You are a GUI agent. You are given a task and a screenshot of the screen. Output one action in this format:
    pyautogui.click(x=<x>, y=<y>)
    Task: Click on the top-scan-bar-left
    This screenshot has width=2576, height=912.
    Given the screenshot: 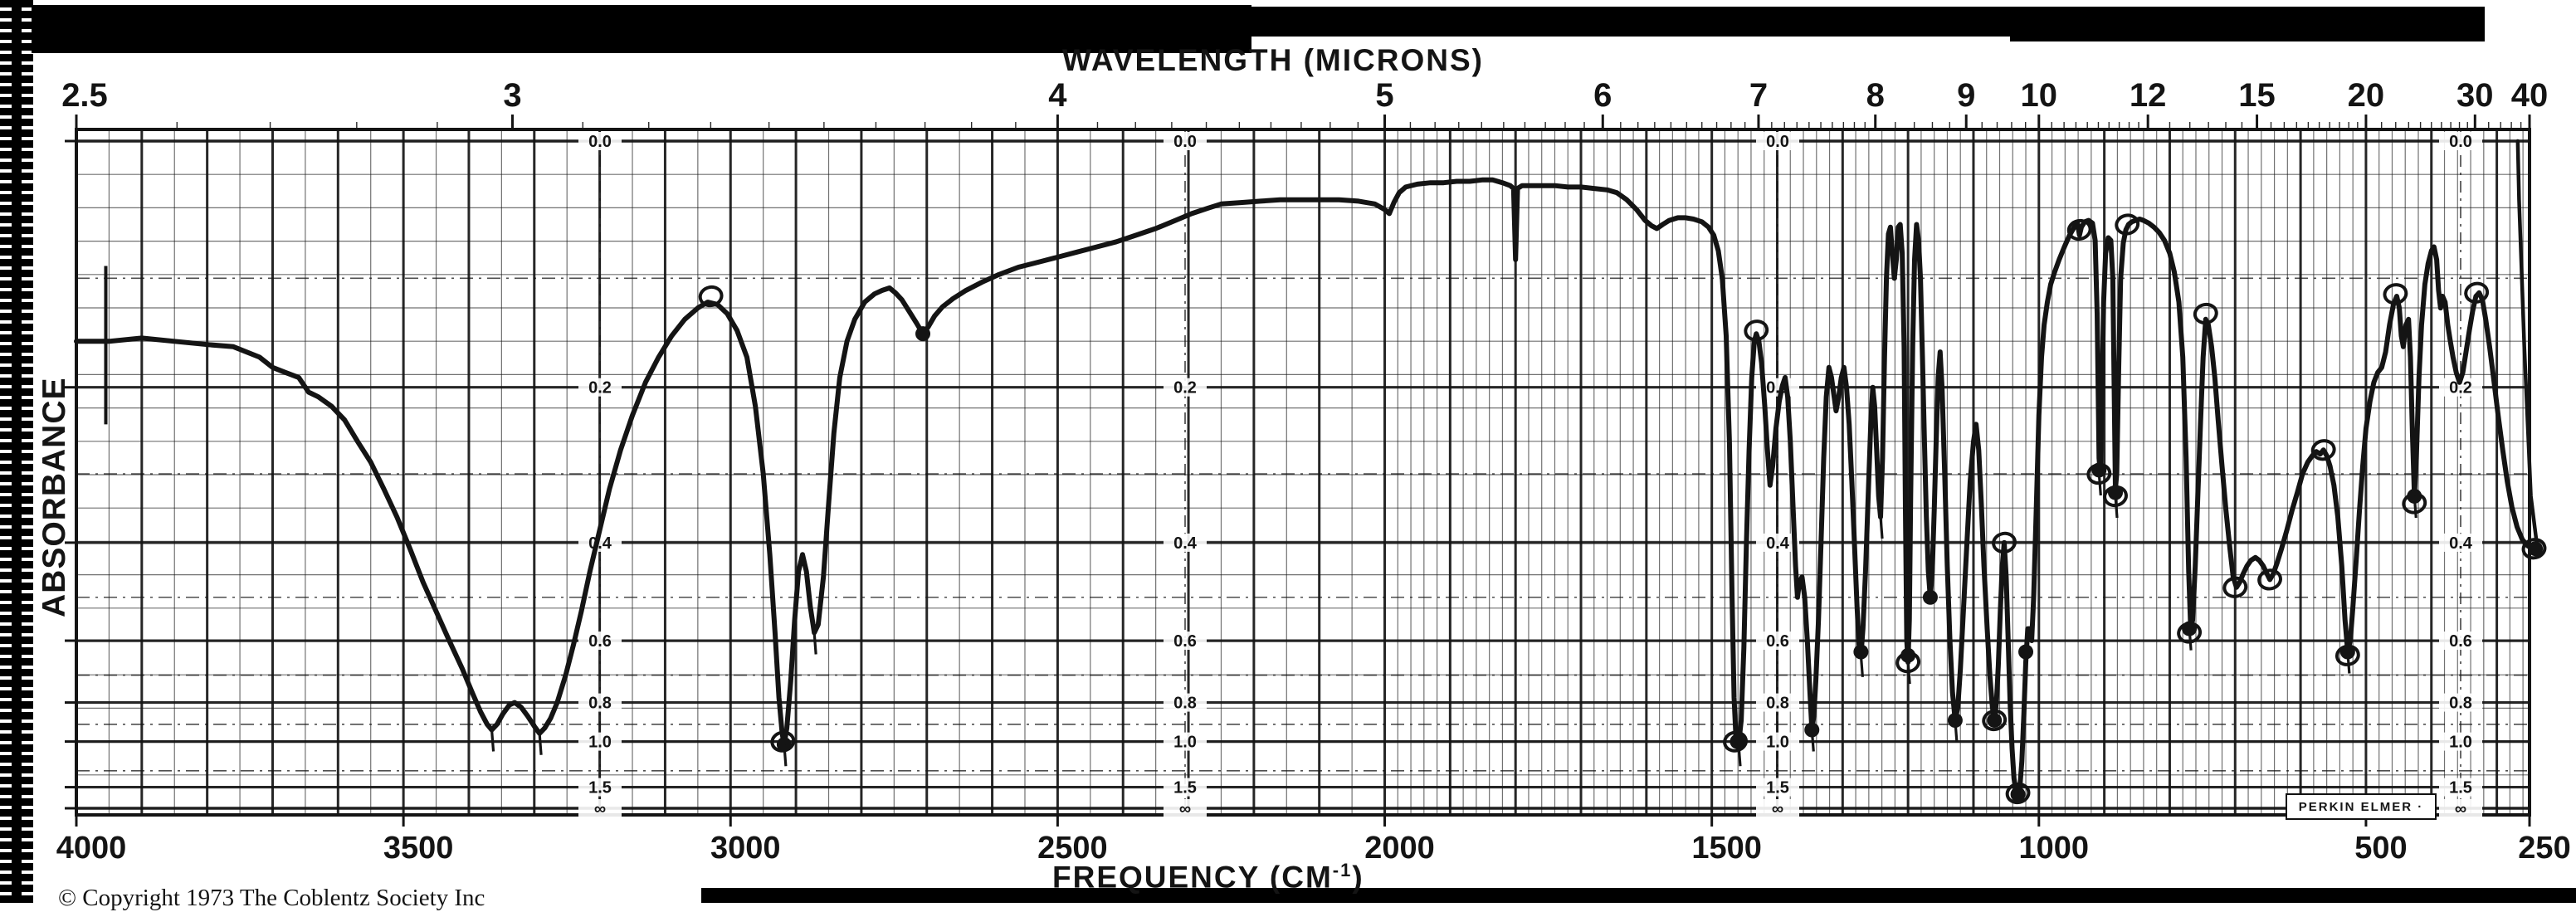 What is the action you would take?
    pyautogui.click(x=642, y=29)
    